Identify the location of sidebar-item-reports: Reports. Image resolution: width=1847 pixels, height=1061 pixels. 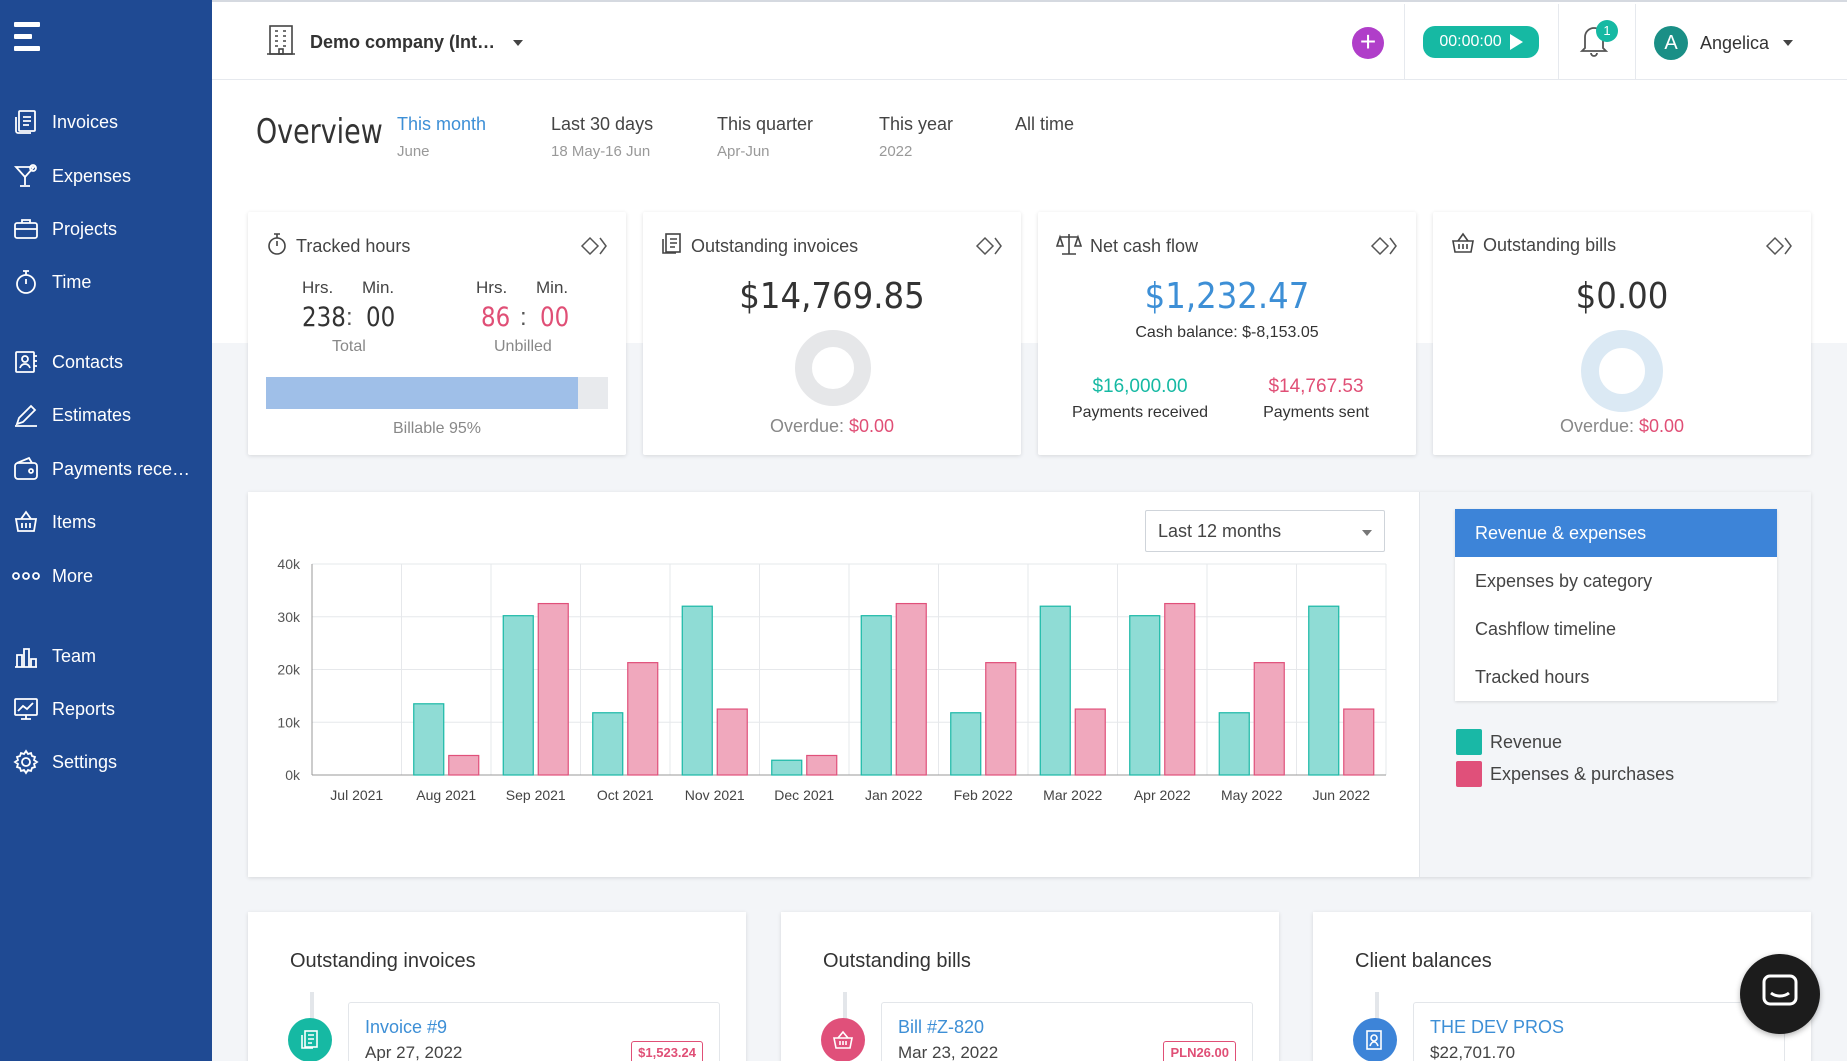
(106, 709).